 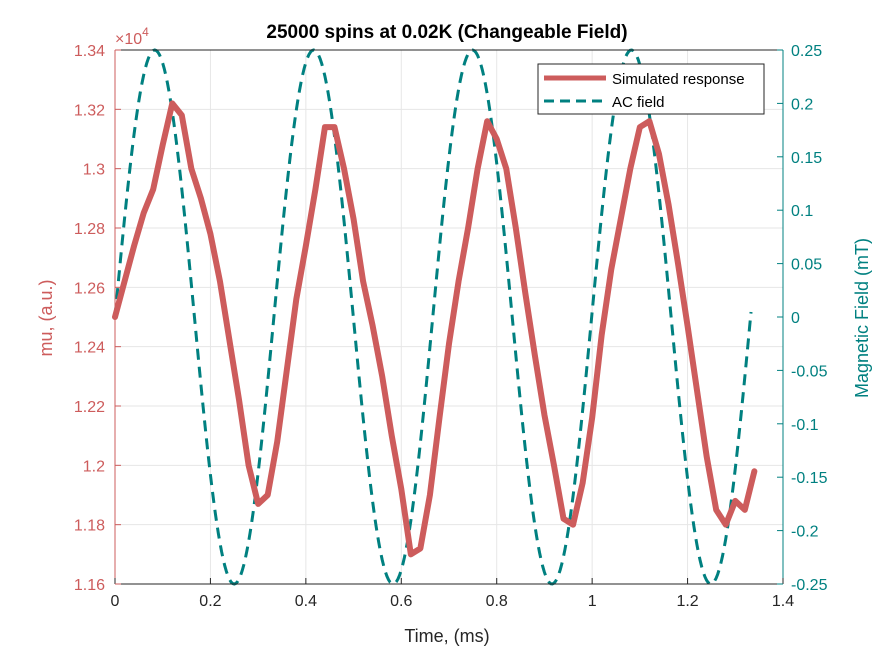 I want to click on legend: Simulated response AC field, so click(x=651, y=89).